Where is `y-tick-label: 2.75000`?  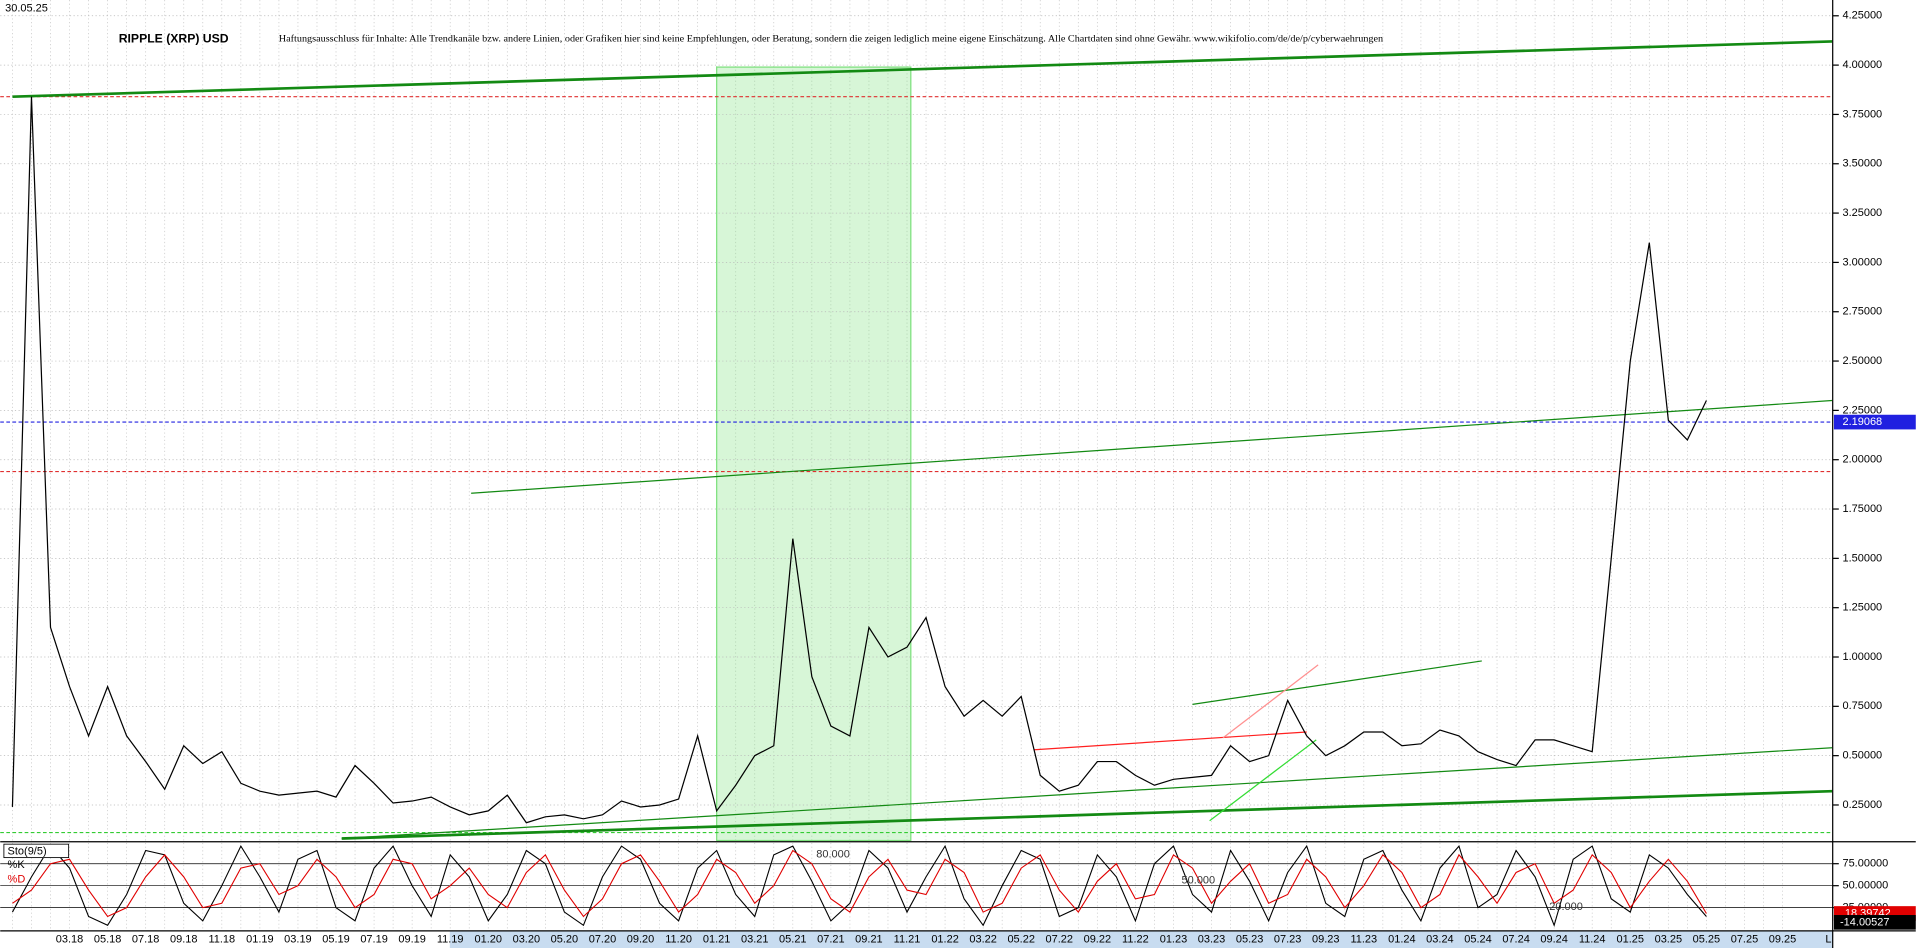
y-tick-label: 2.75000 is located at coordinates (1862, 312).